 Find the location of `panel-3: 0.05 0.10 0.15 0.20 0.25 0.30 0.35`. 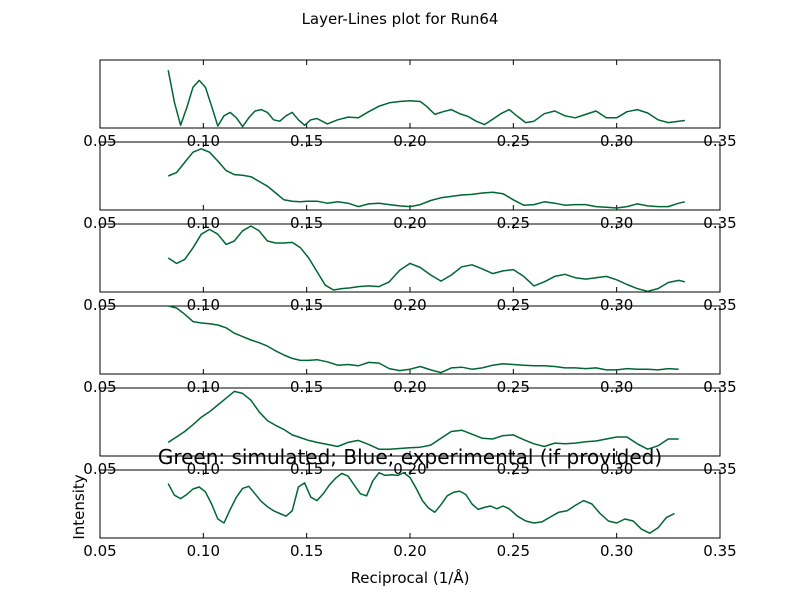

panel-3: 0.05 0.10 0.15 0.20 0.25 0.30 0.35 is located at coordinates (410, 268).